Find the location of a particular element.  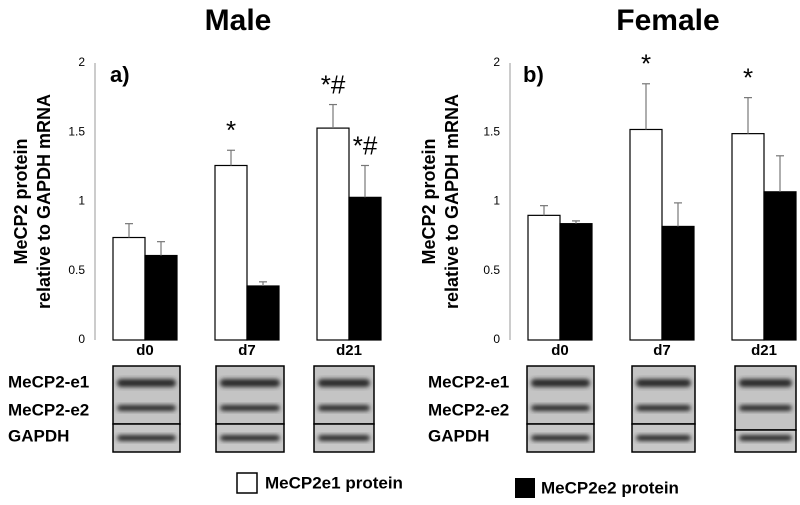

panel-label: b) is located at coordinates (533, 74).